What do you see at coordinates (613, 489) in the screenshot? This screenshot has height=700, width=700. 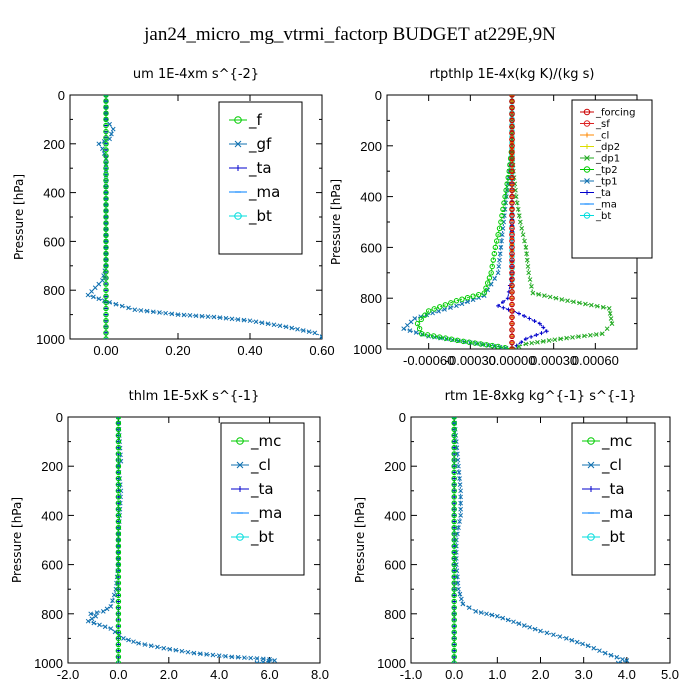 I see `legend-label: _ta` at bounding box center [613, 489].